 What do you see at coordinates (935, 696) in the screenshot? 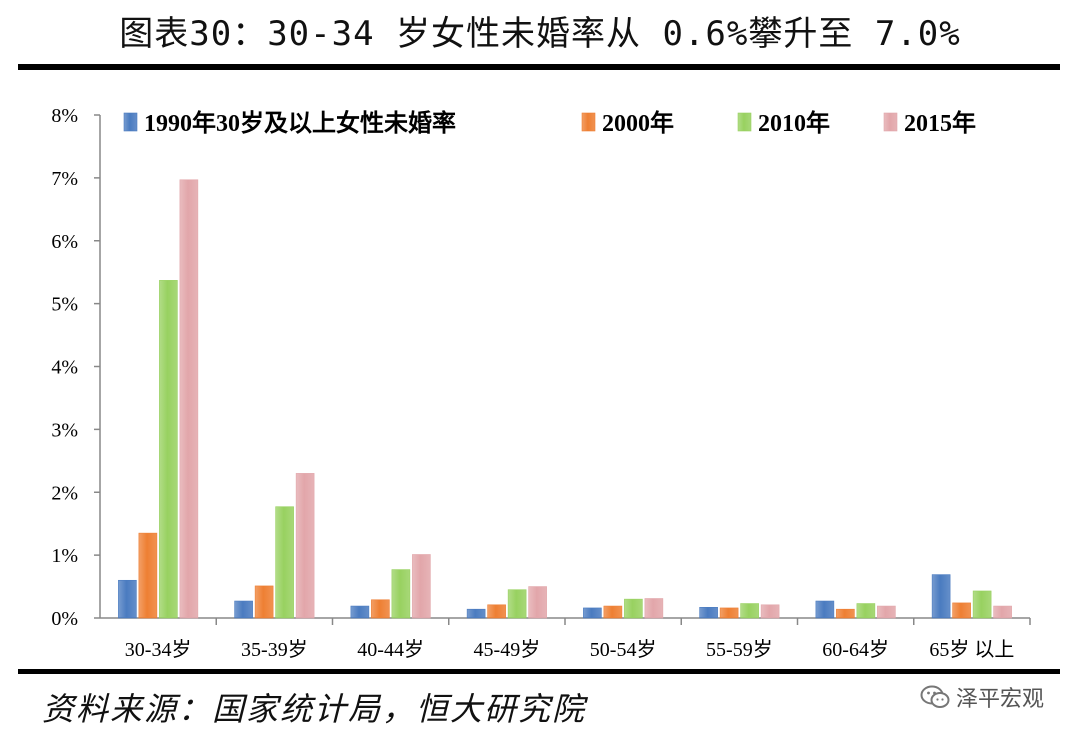
I see `wechat-icon` at bounding box center [935, 696].